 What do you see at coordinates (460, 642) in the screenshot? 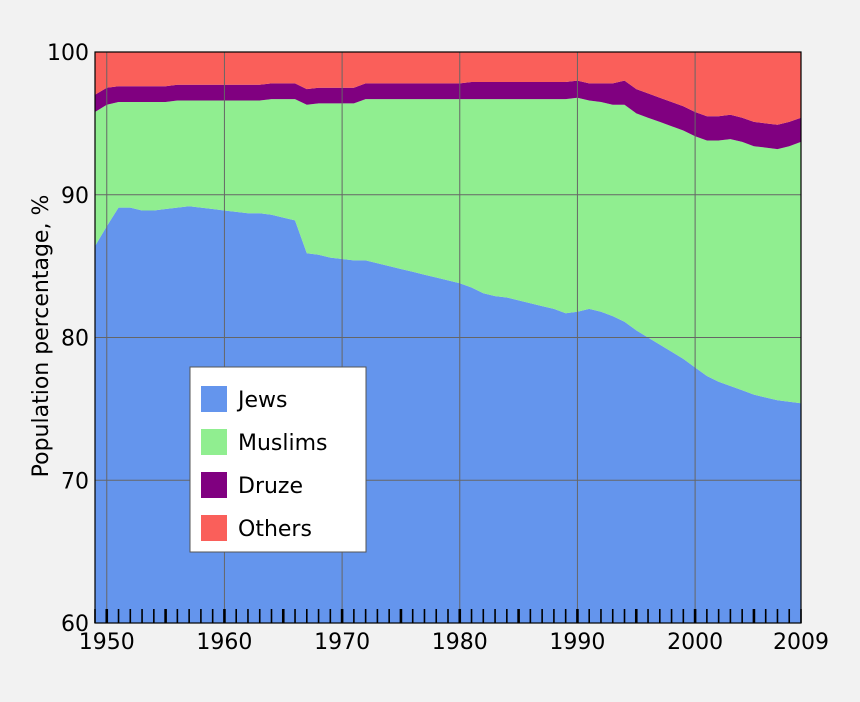
I see `x-tick-label-1980: 1980` at bounding box center [460, 642].